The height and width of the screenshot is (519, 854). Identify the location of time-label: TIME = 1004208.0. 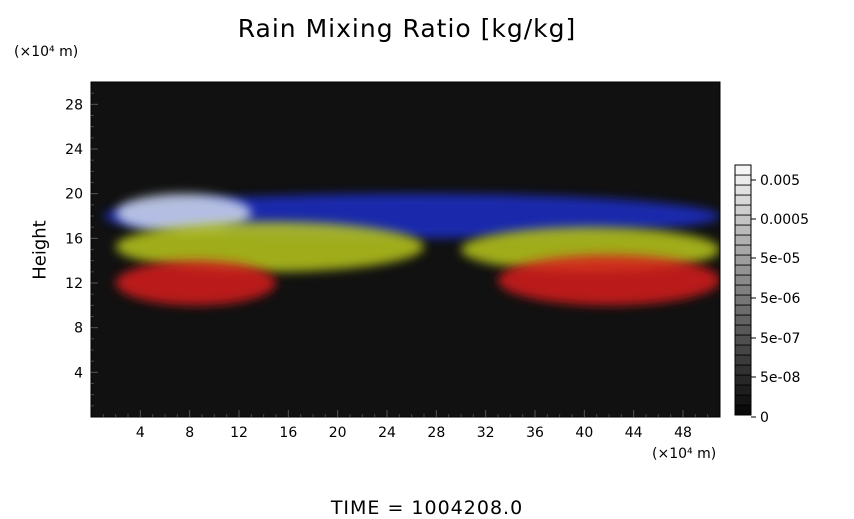
(427, 508).